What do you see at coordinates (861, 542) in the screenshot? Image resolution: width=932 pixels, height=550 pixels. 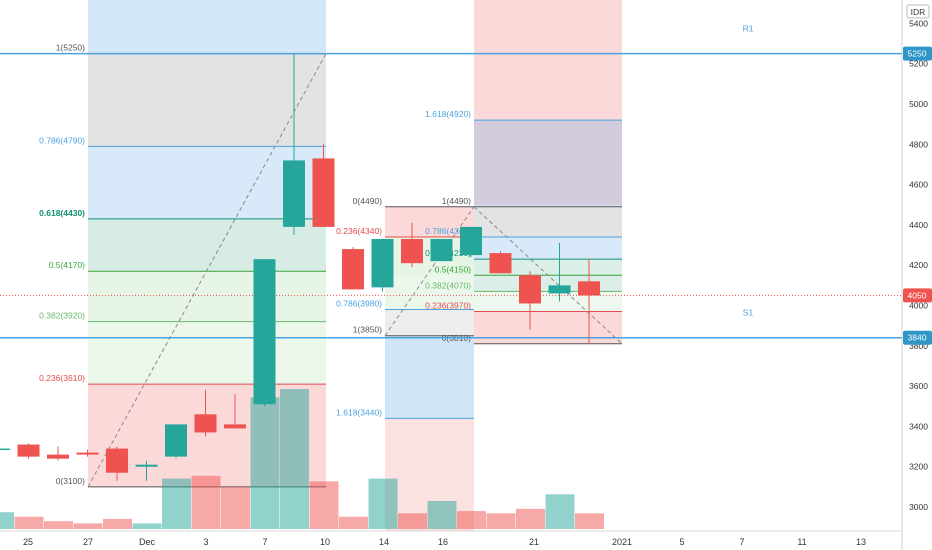 I see `time-tick-label: 13` at bounding box center [861, 542].